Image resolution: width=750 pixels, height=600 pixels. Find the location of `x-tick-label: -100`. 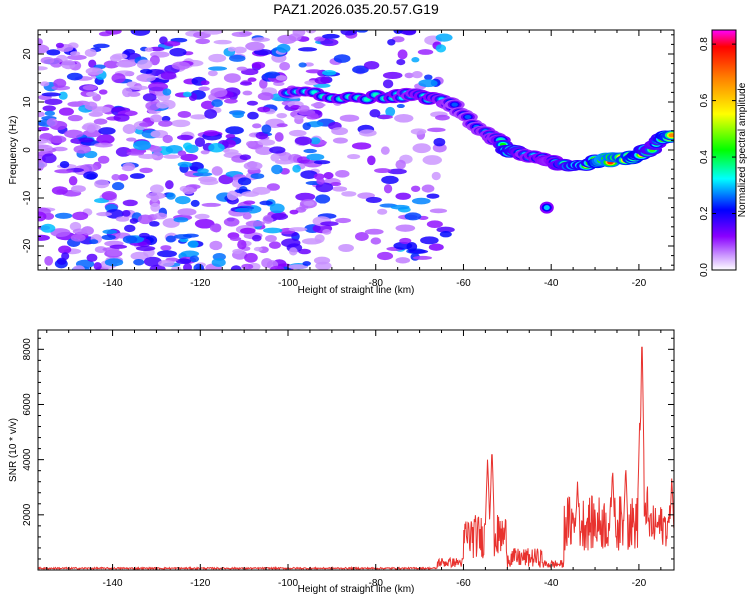

x-tick-label: -100 is located at coordinates (288, 583).